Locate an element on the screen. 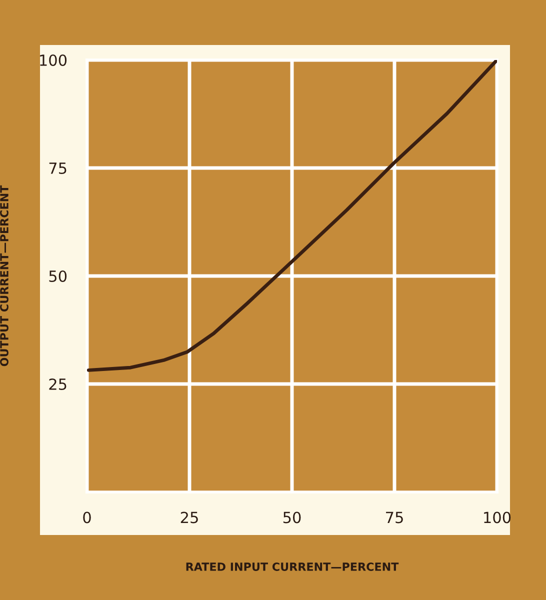  x-tick-label: 25 is located at coordinates (189, 518).